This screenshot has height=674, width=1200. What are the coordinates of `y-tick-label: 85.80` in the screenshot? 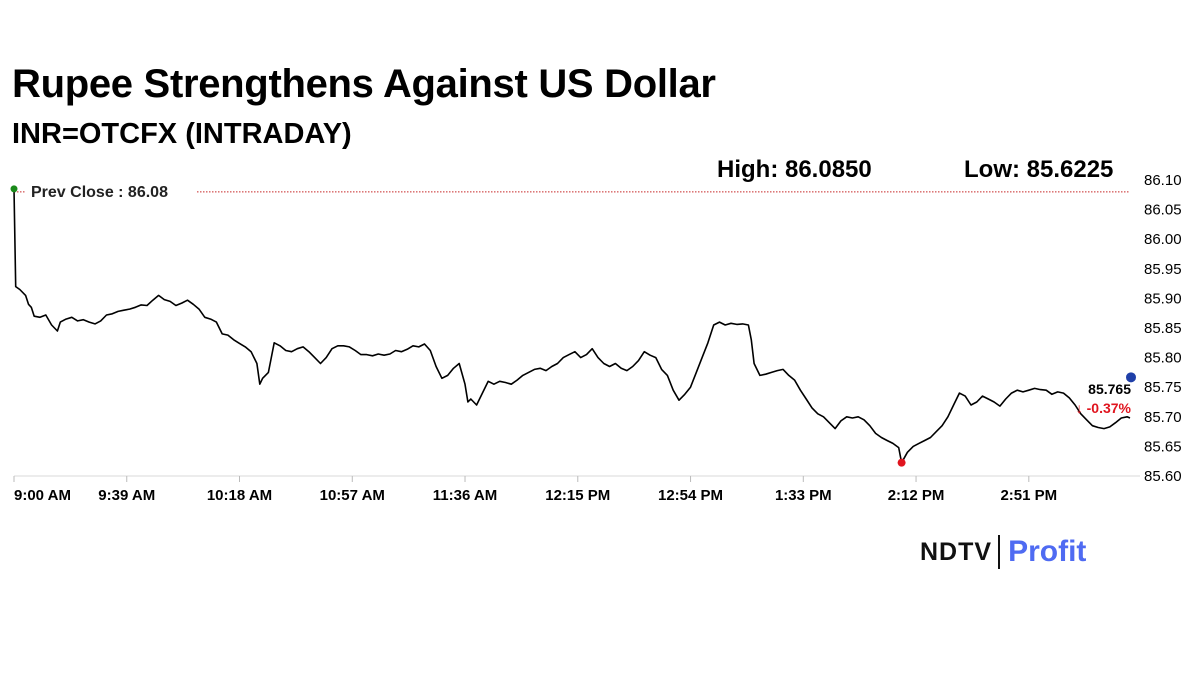 It's located at (1163, 358).